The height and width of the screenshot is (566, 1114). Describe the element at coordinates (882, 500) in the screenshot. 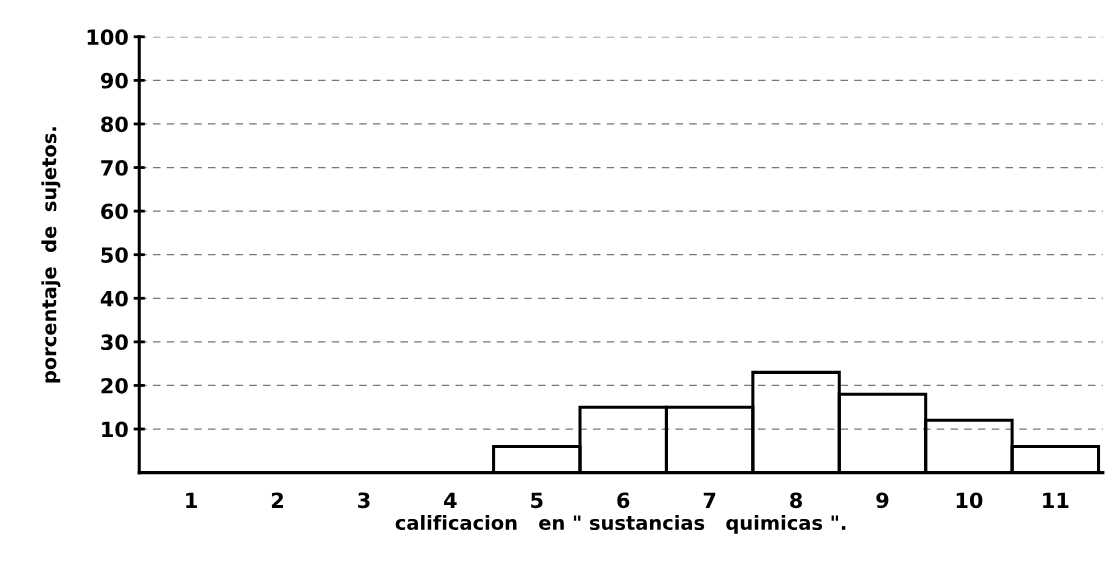

I see `x-tick-label: 9` at that location.